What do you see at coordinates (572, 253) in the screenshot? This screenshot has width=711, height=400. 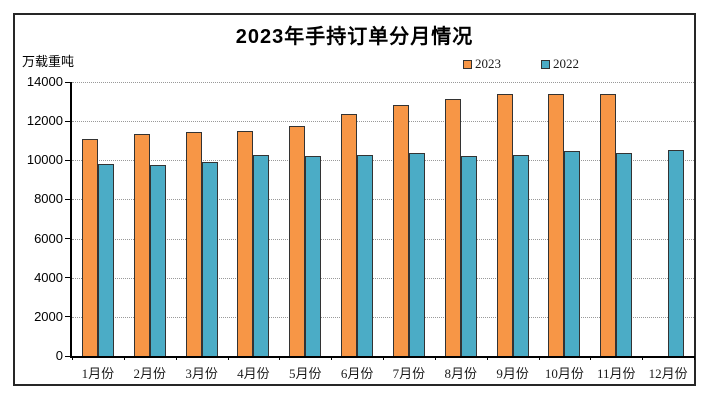 I see `bar-2022-10月份` at bounding box center [572, 253].